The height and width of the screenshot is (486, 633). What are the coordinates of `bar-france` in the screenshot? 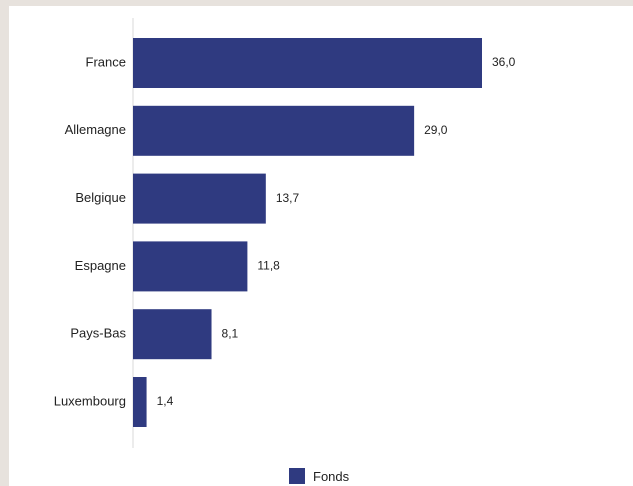 It's located at (307, 63).